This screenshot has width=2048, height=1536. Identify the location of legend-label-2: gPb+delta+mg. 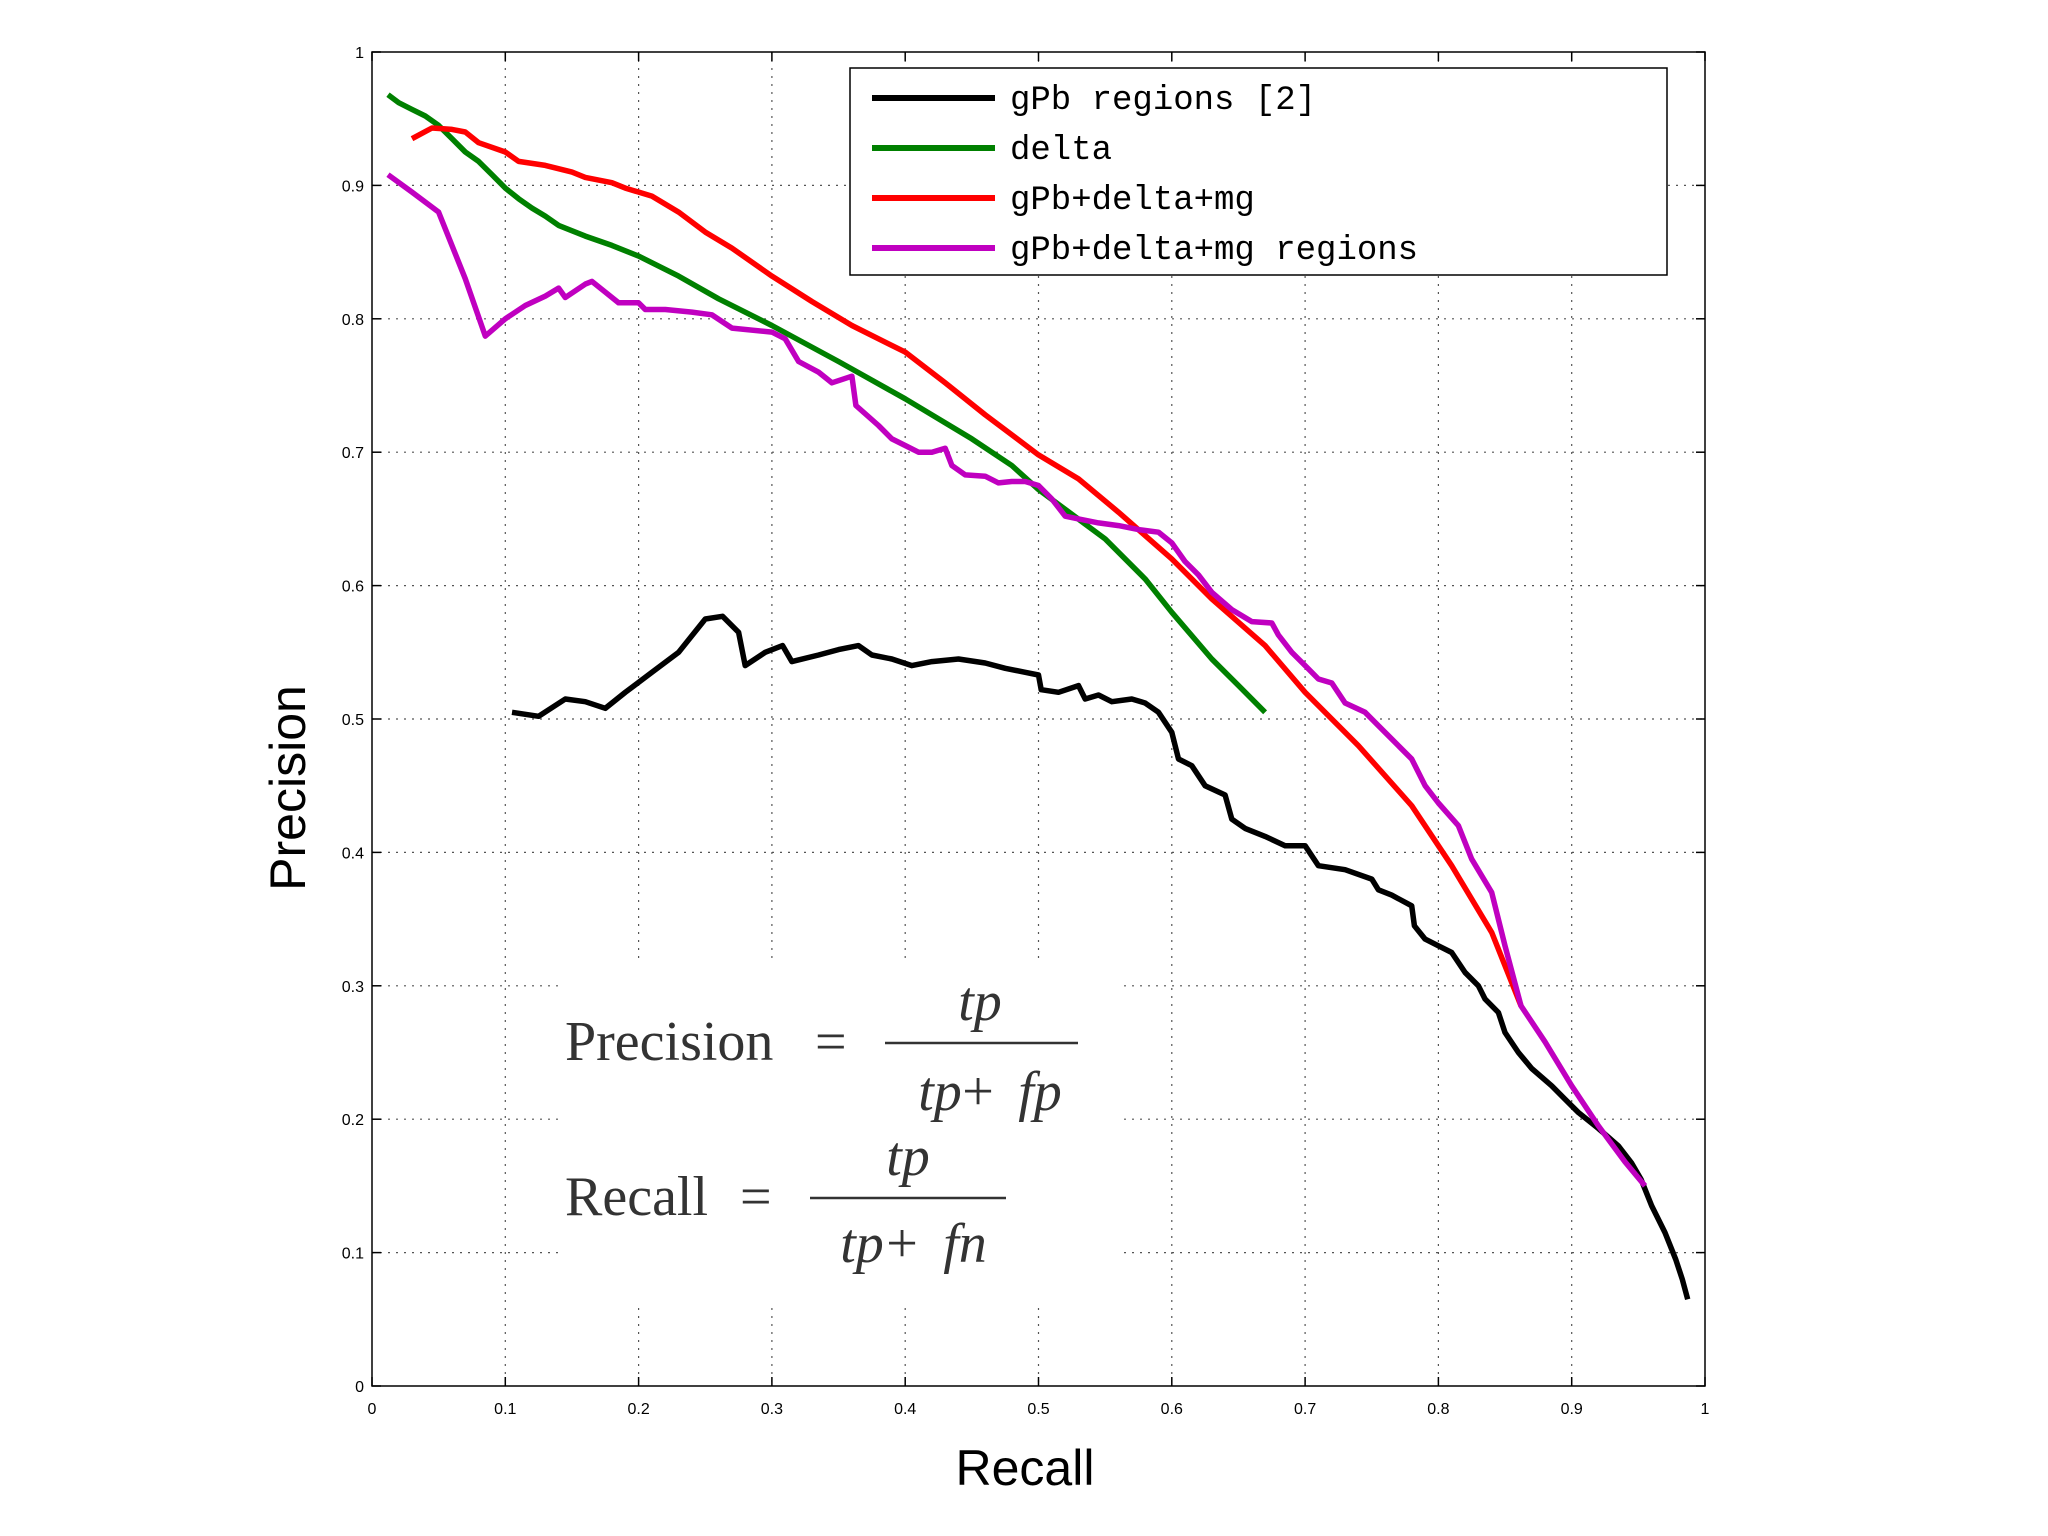
(1132, 201).